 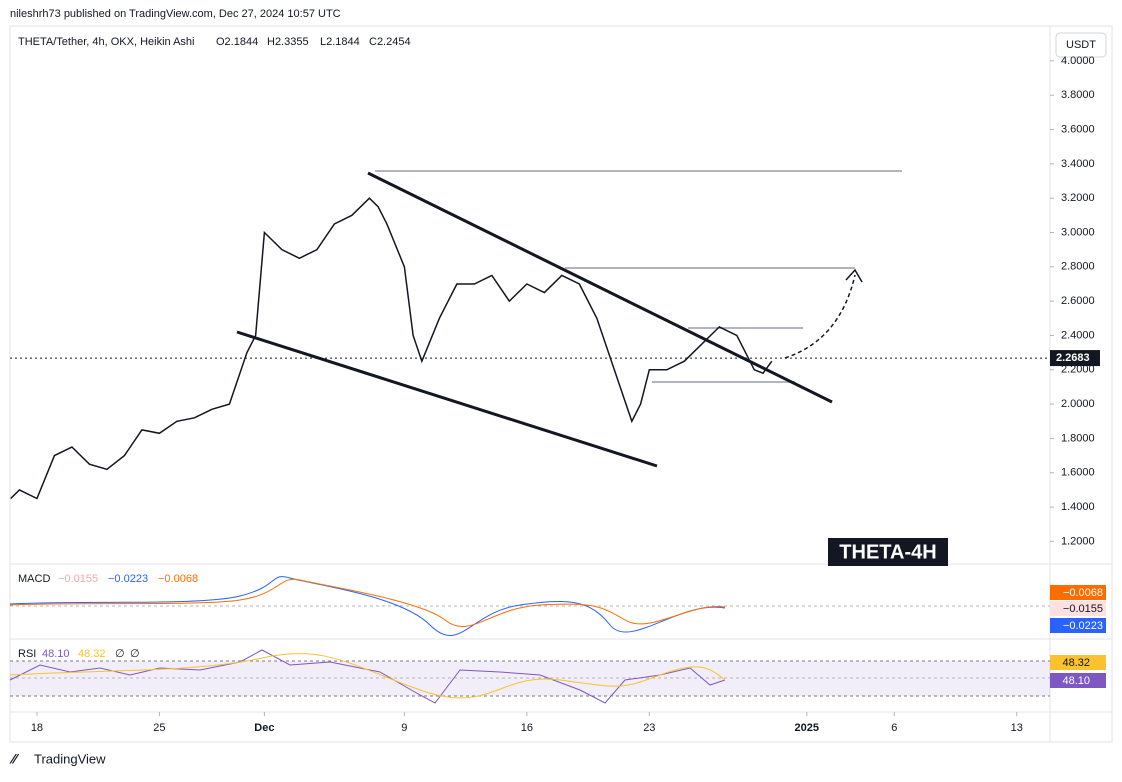 I want to click on rsi-title: RSI, so click(x=27, y=654).